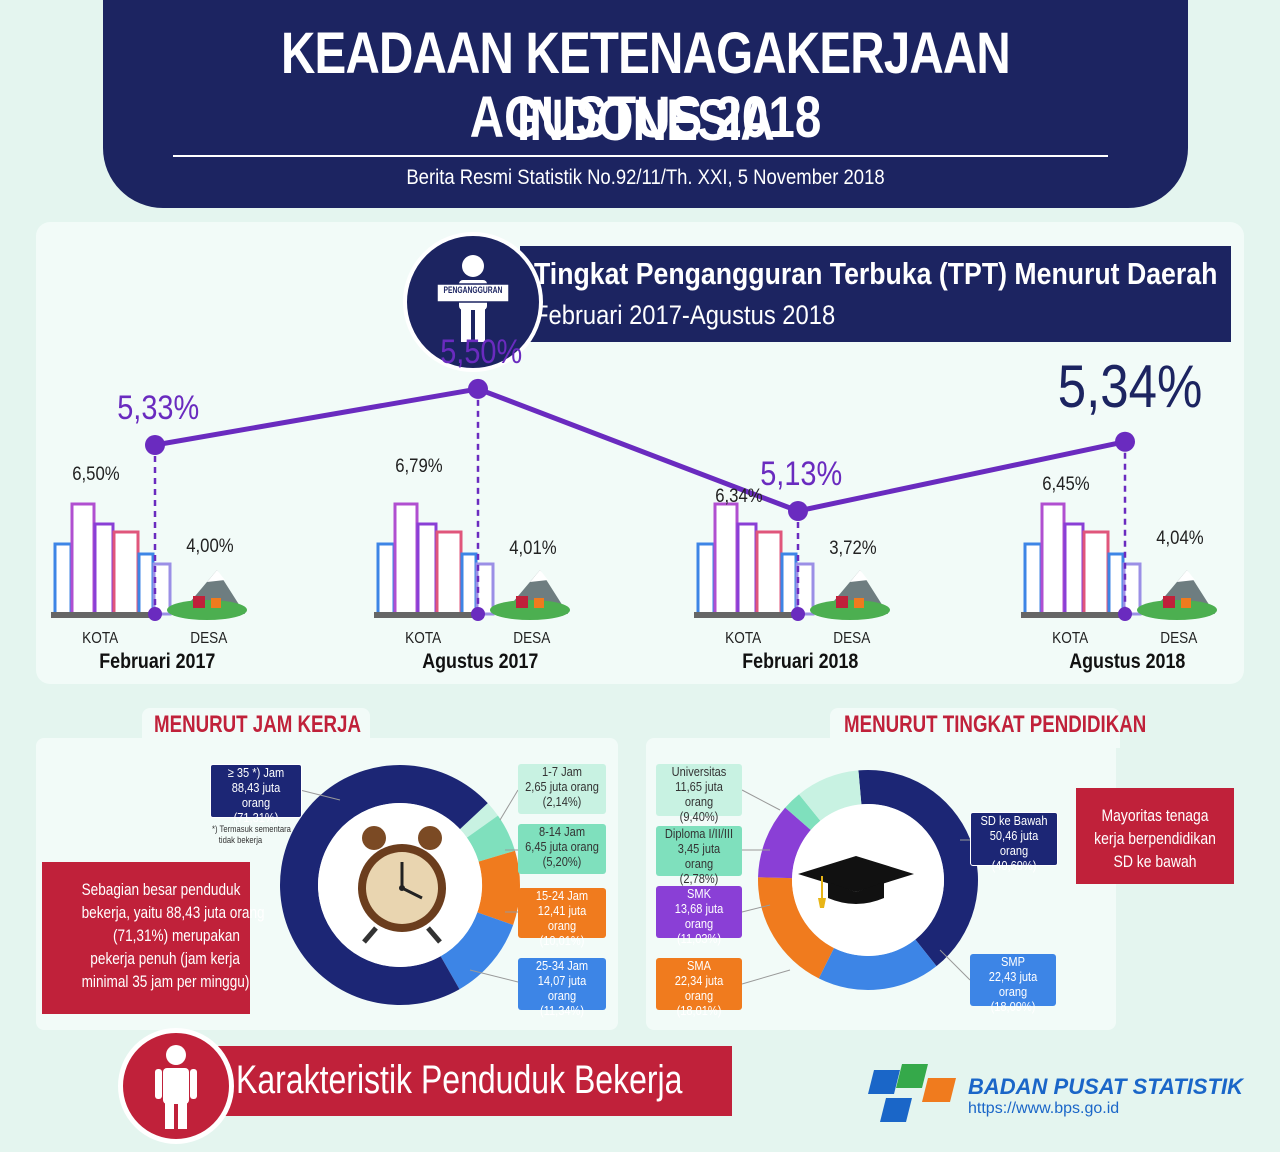 The image size is (1280, 1152). I want to click on pend-box-sd: SD ke Bawah 50,46 juta orang (40,69%), so click(1014, 842).